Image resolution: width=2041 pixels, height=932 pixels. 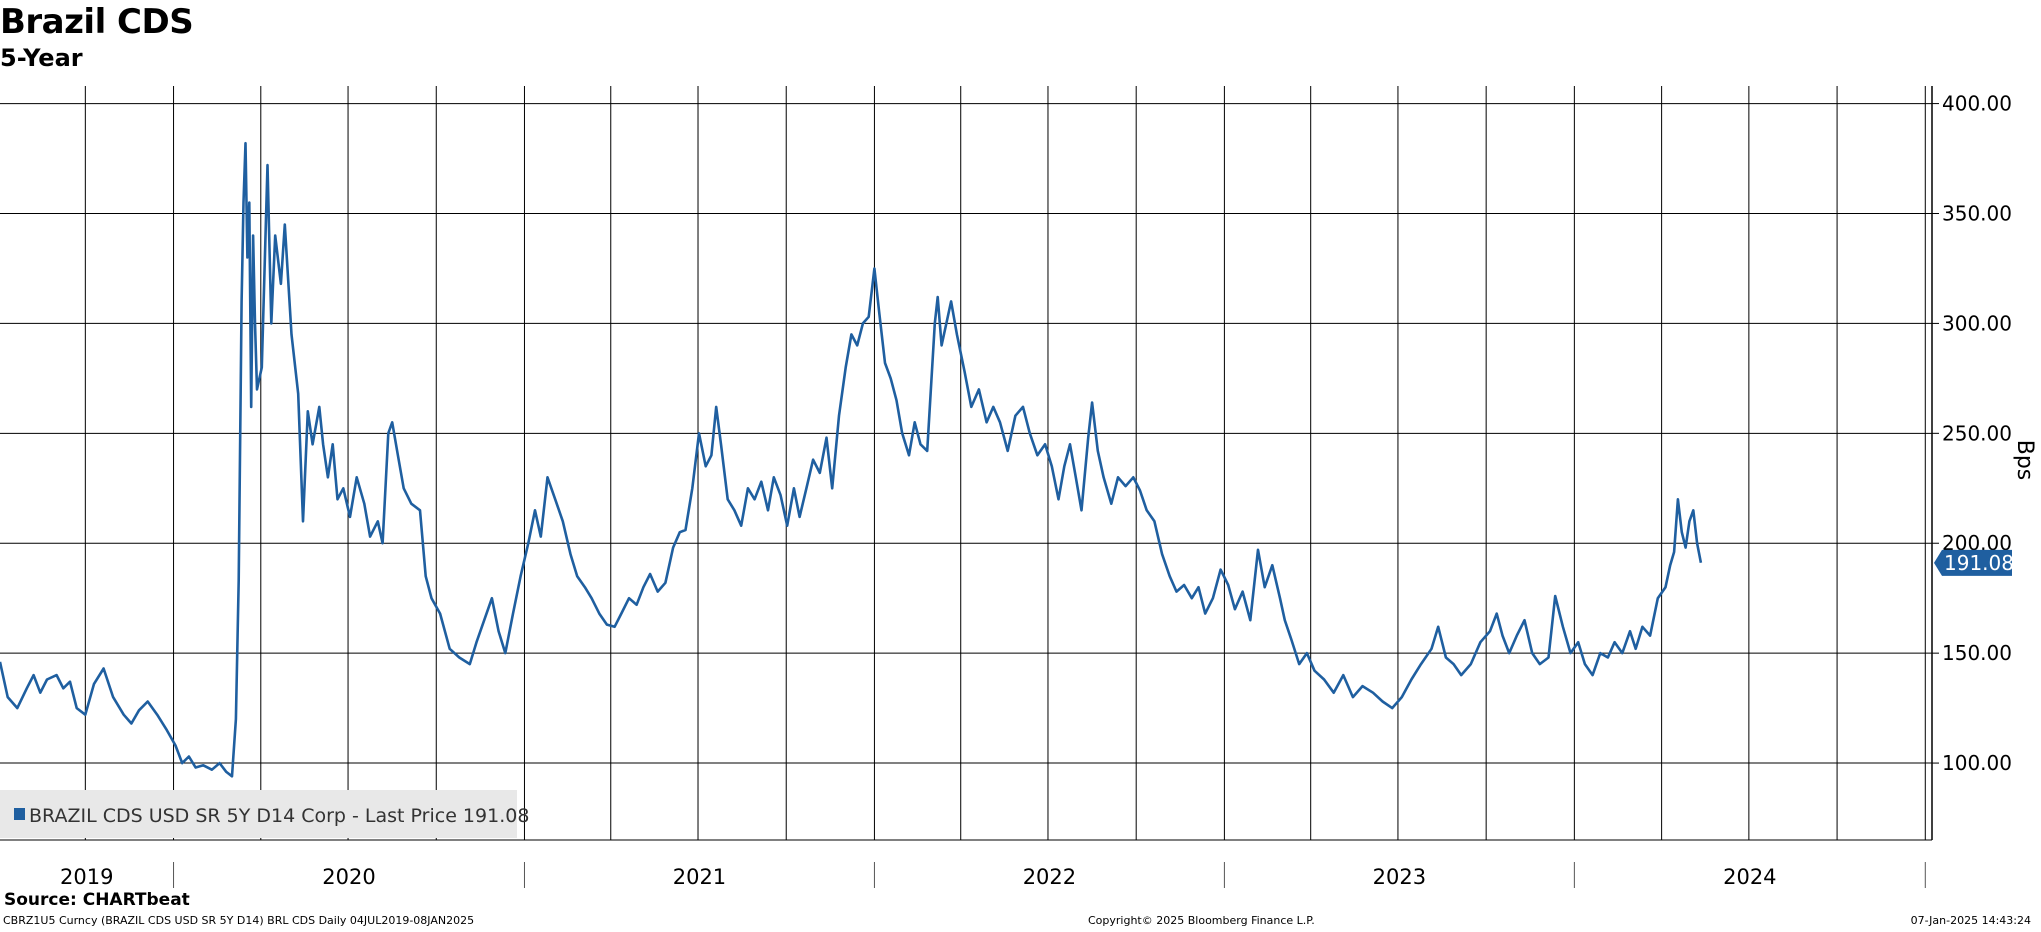 I want to click on chart-subtitle: 5-Year, so click(x=41, y=58).